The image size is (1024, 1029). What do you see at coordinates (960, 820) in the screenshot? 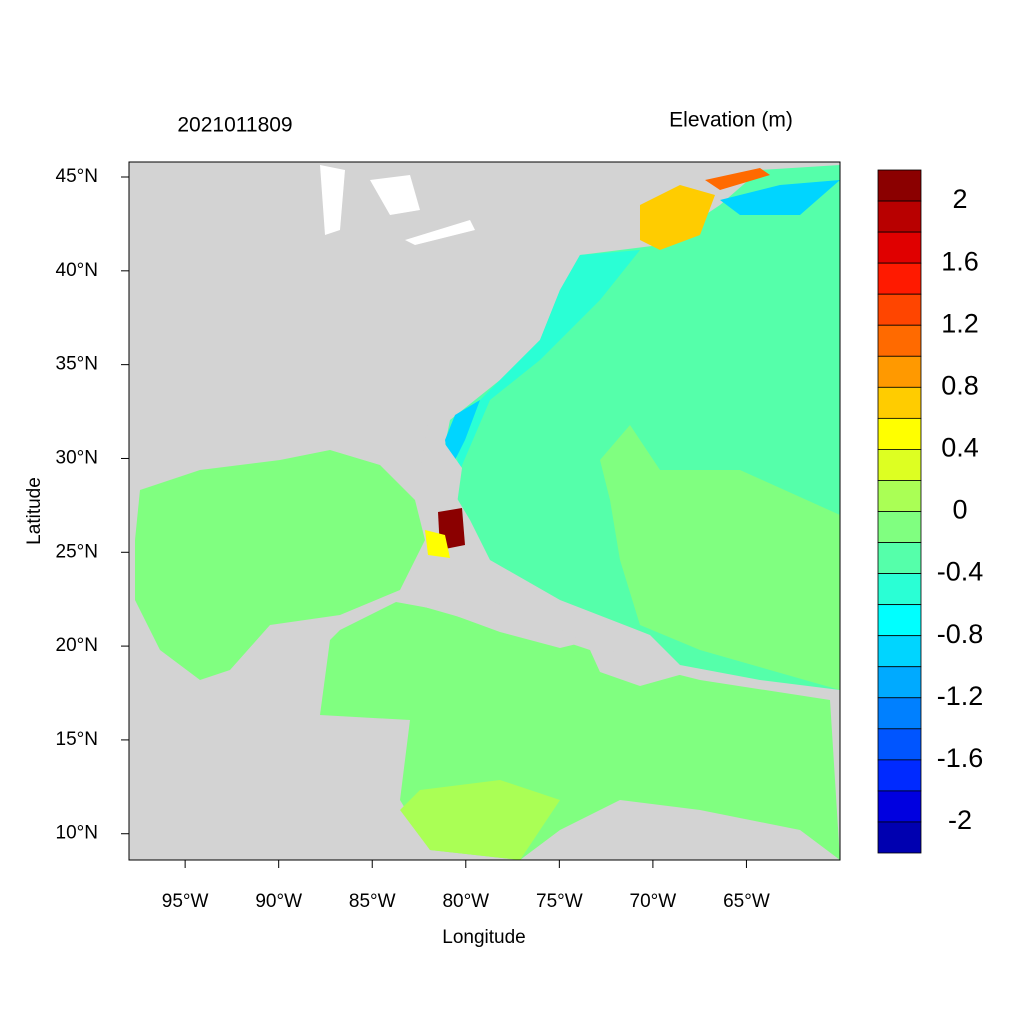
I see `colorbar-label: -2` at bounding box center [960, 820].